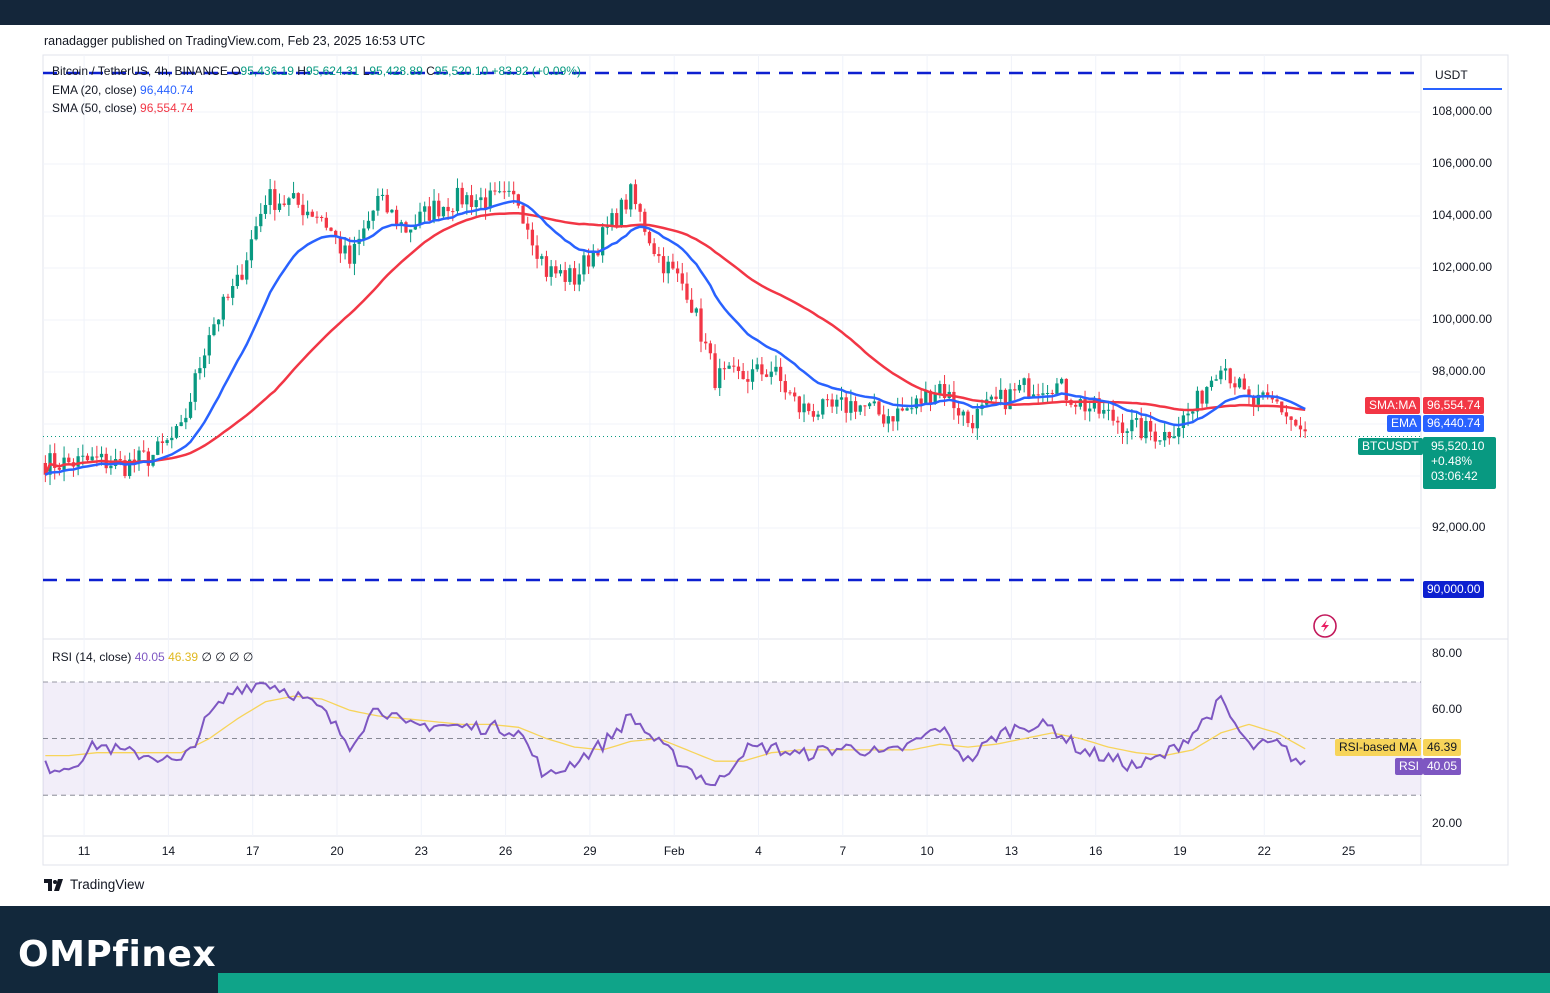 Image resolution: width=1550 pixels, height=993 pixels. Describe the element at coordinates (884, 983) in the screenshot. I see `footer-accent-stripe` at that location.